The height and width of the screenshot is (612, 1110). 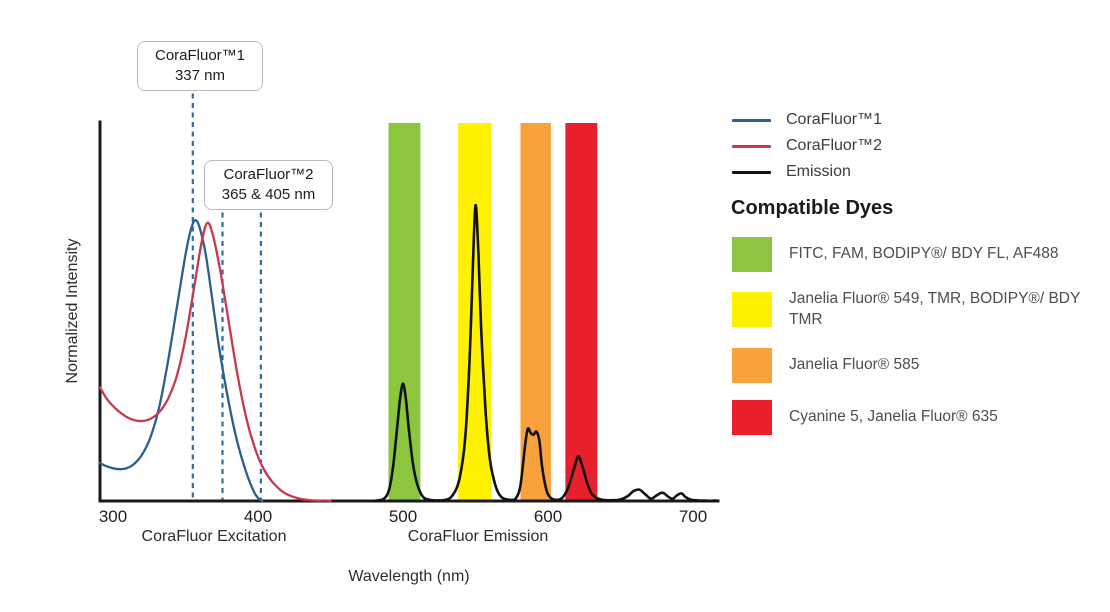 What do you see at coordinates (72, 311) in the screenshot?
I see `y-axis-label: Normalized Intensity` at bounding box center [72, 311].